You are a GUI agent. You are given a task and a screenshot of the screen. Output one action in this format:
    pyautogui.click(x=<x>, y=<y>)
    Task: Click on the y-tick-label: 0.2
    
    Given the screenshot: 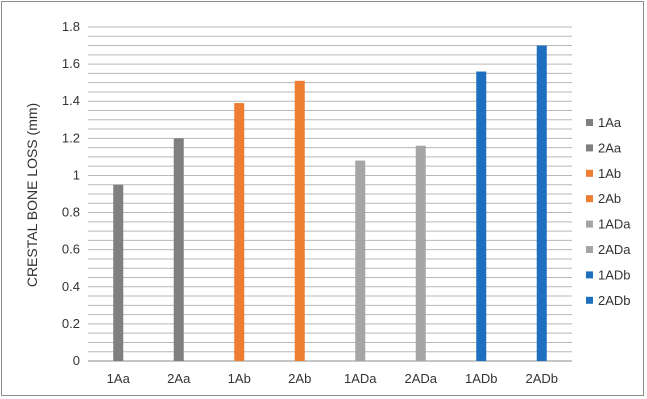 What is the action you would take?
    pyautogui.click(x=71, y=323)
    